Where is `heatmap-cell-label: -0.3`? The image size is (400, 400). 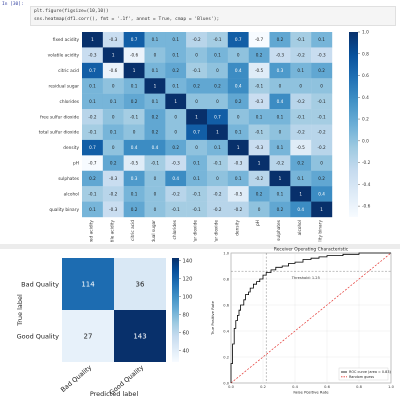
heatmap-cell-label: -0.3 is located at coordinates (113, 178).